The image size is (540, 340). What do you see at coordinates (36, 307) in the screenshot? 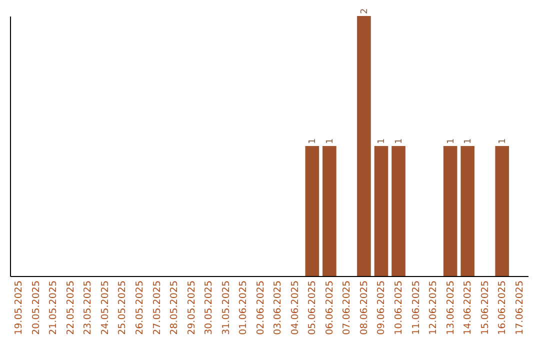
I see `x-tick-label: 20.05.2025` at bounding box center [36, 307].